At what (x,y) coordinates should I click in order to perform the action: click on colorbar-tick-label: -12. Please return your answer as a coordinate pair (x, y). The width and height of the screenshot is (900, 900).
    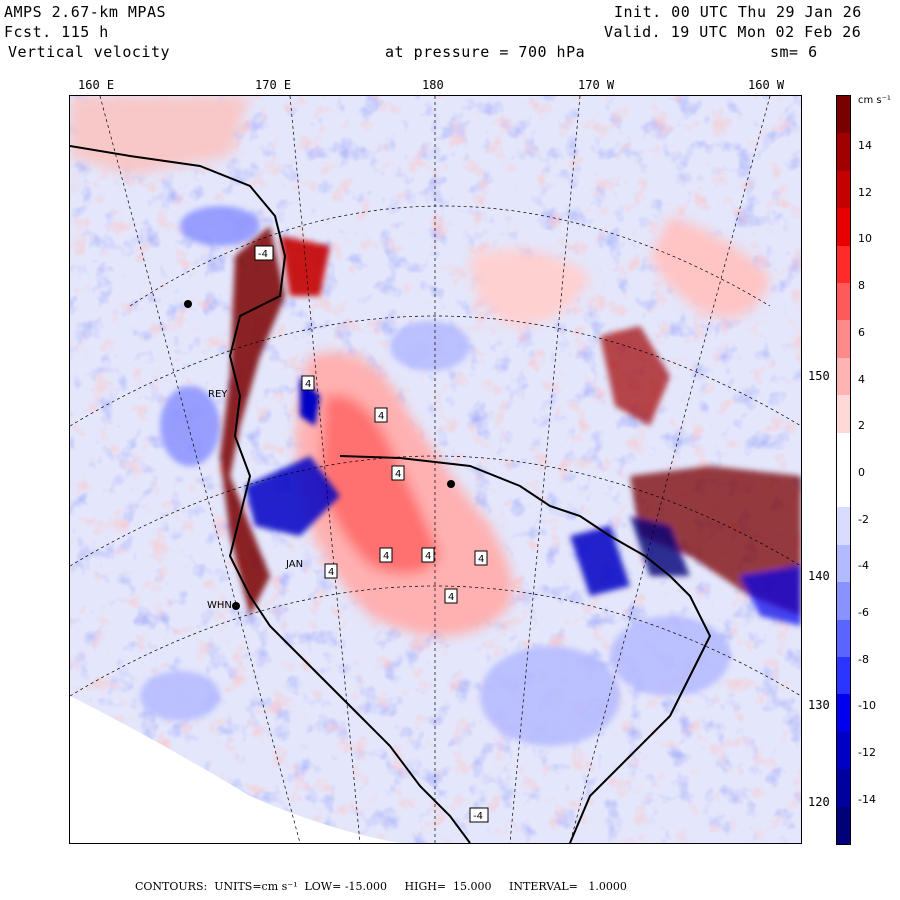
    Looking at the image, I should click on (867, 753).